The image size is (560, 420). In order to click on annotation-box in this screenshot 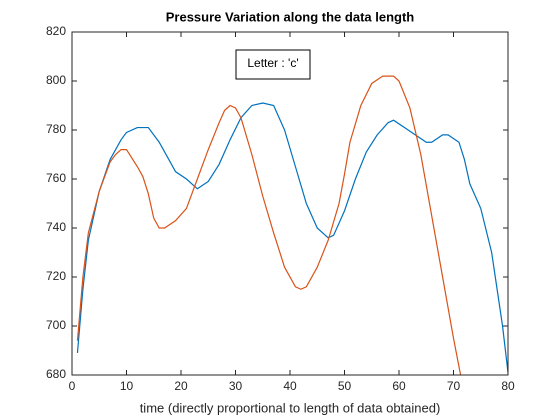, I will do `click(273, 64)`.